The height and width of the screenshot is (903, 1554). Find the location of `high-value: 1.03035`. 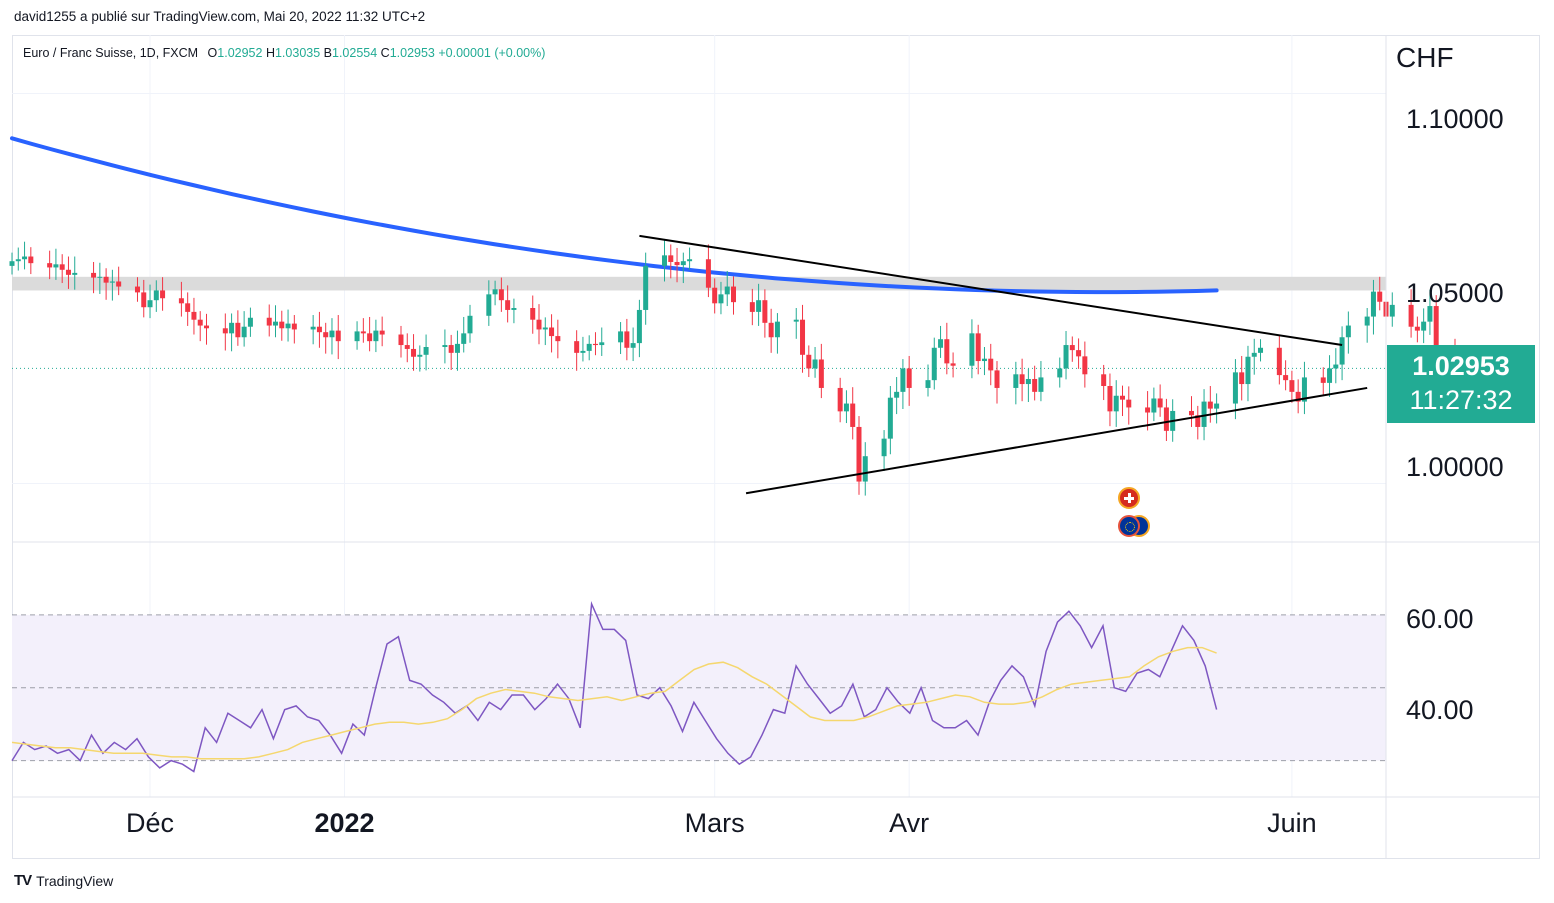

high-value: 1.03035 is located at coordinates (297, 53).